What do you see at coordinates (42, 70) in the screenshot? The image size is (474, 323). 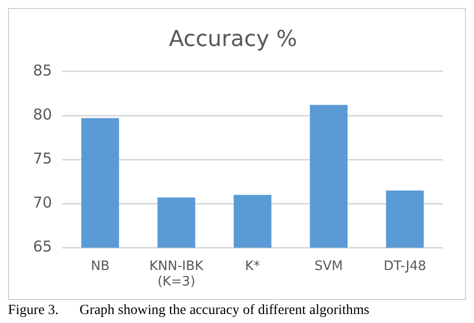 I see `y-tick-label: 85` at bounding box center [42, 70].